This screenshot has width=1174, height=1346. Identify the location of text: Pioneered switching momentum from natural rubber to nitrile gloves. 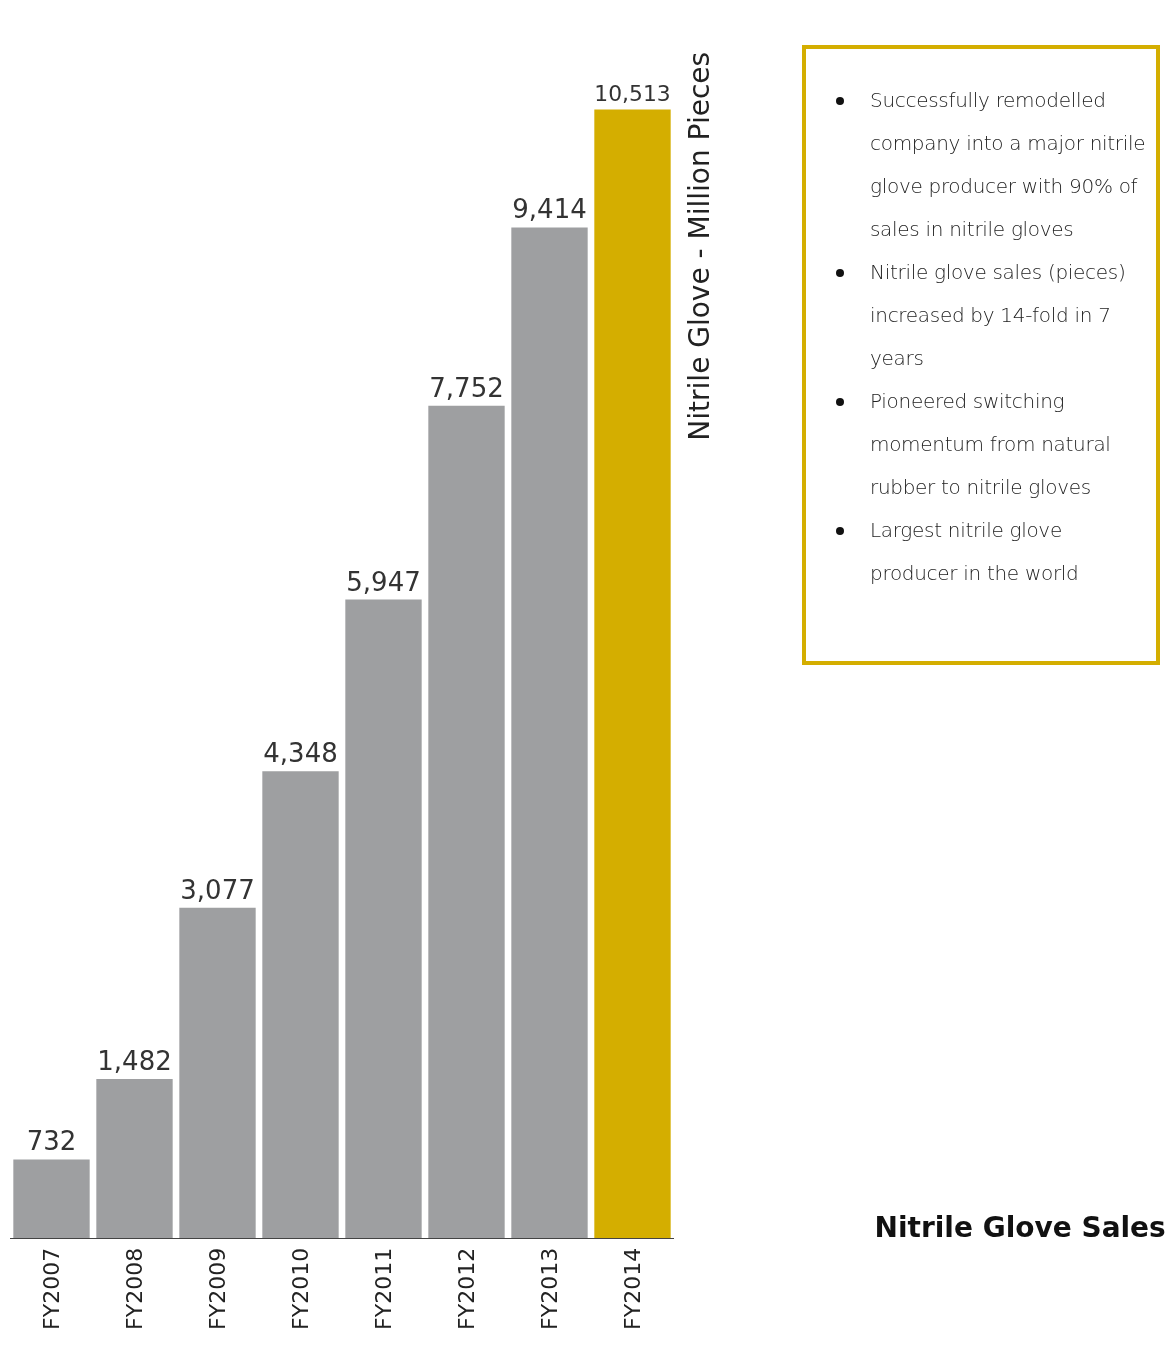
(990, 444).